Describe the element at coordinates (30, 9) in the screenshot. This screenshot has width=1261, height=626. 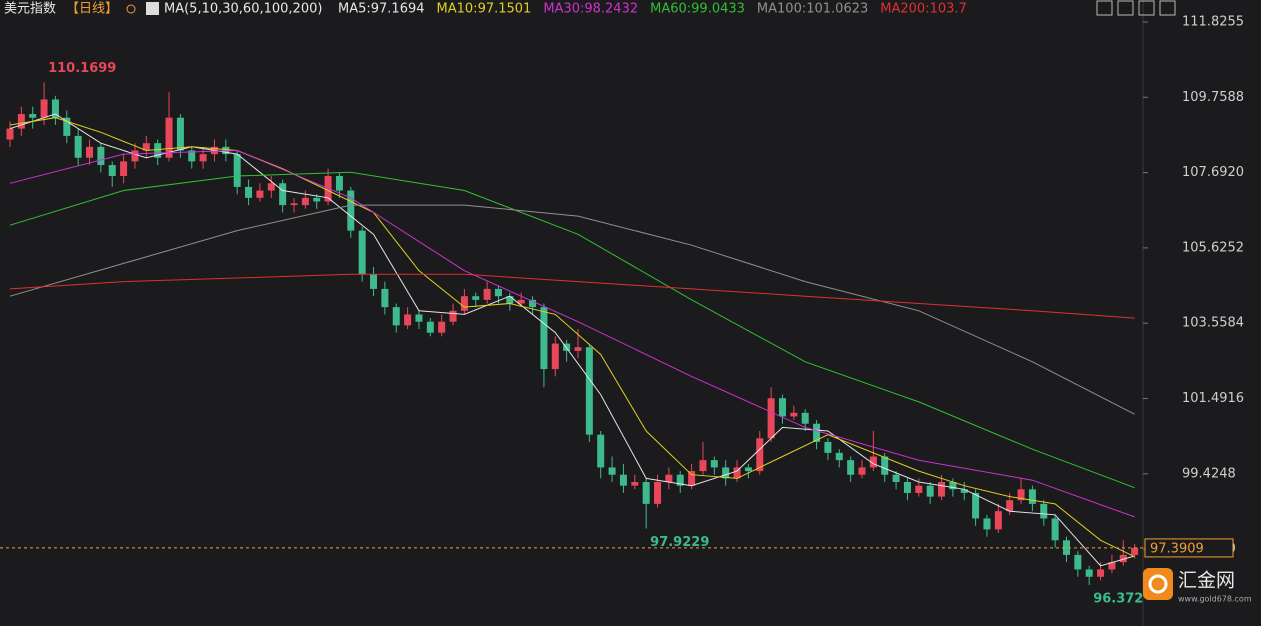
I see `chart-title: 美元指数` at that location.